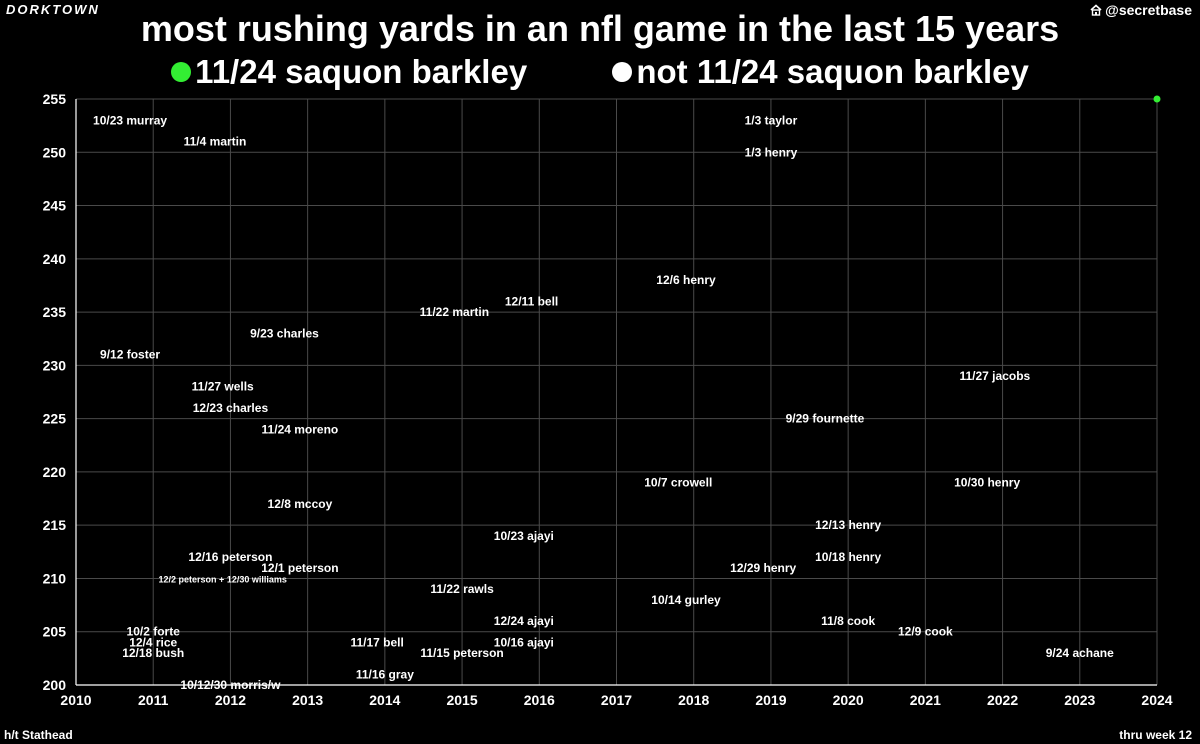 The height and width of the screenshot is (744, 1200). I want to click on y-tick-label: 230, so click(55, 365).